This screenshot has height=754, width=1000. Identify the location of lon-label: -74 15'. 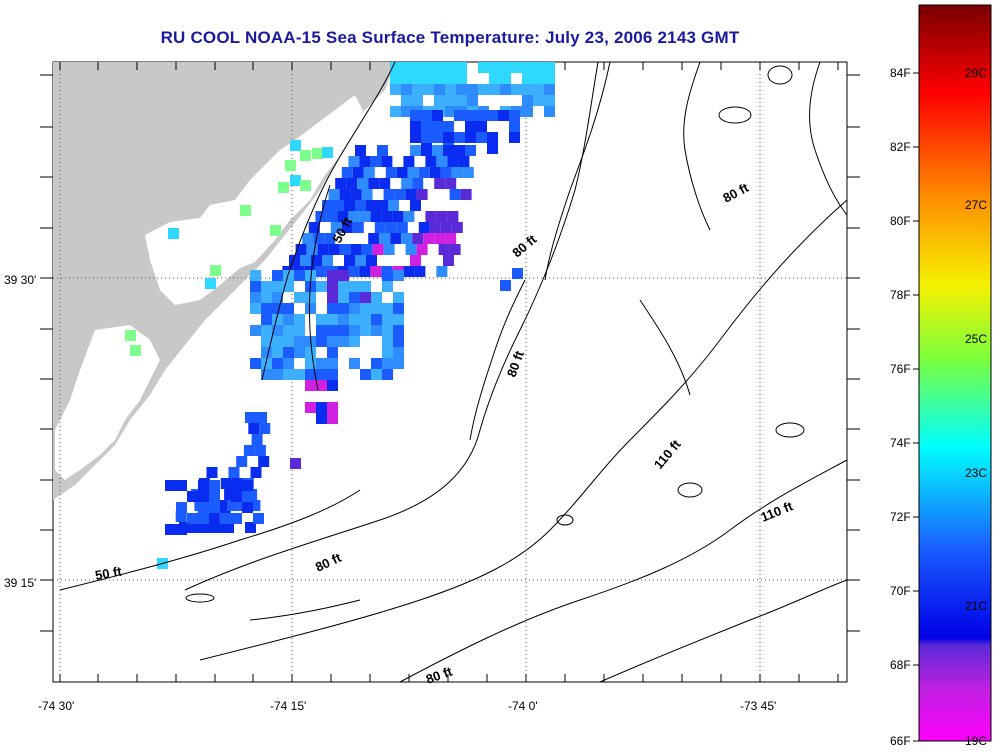
(288, 706).